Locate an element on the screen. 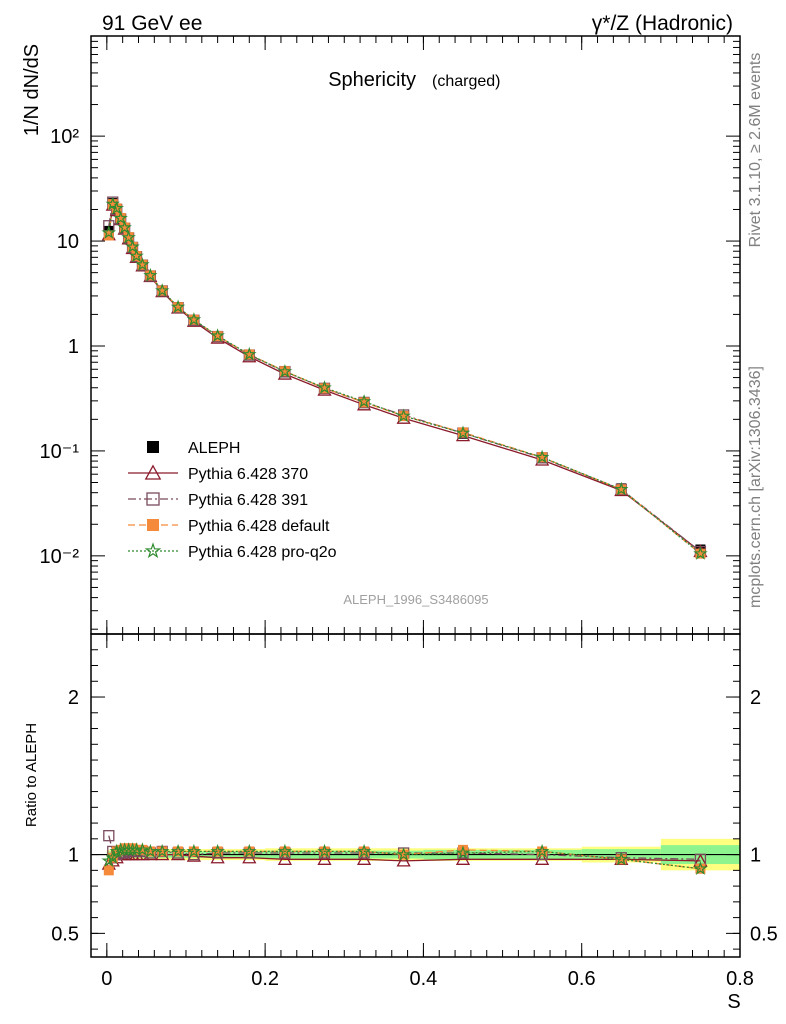 The height and width of the screenshot is (1024, 786). ratio-ytick-label-right-1: 1 is located at coordinates (755, 856).